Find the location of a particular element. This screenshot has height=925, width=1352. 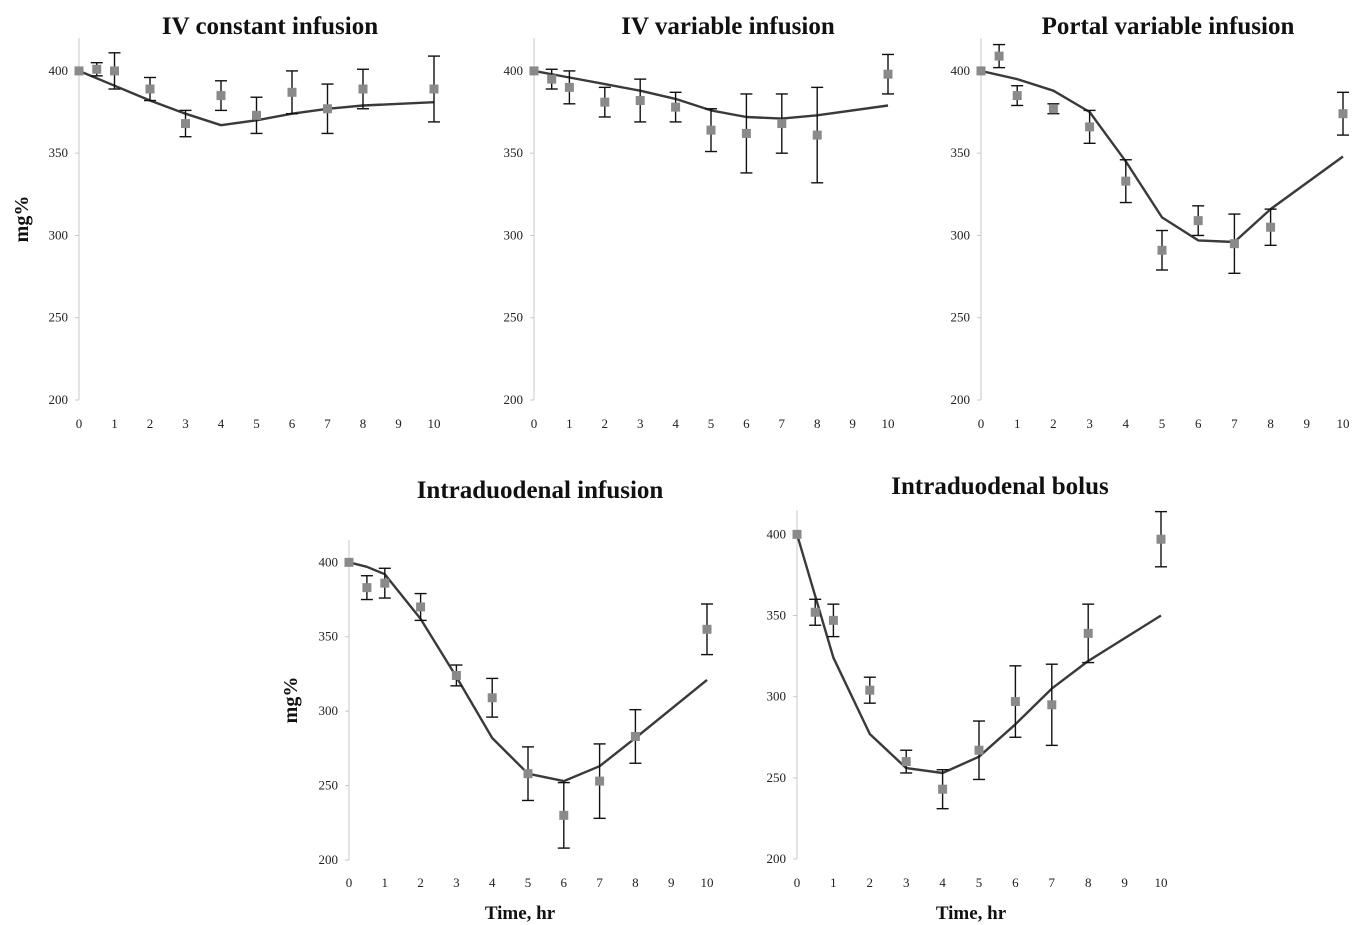

chart-title: Intraduodenal infusion is located at coordinates (540, 490).